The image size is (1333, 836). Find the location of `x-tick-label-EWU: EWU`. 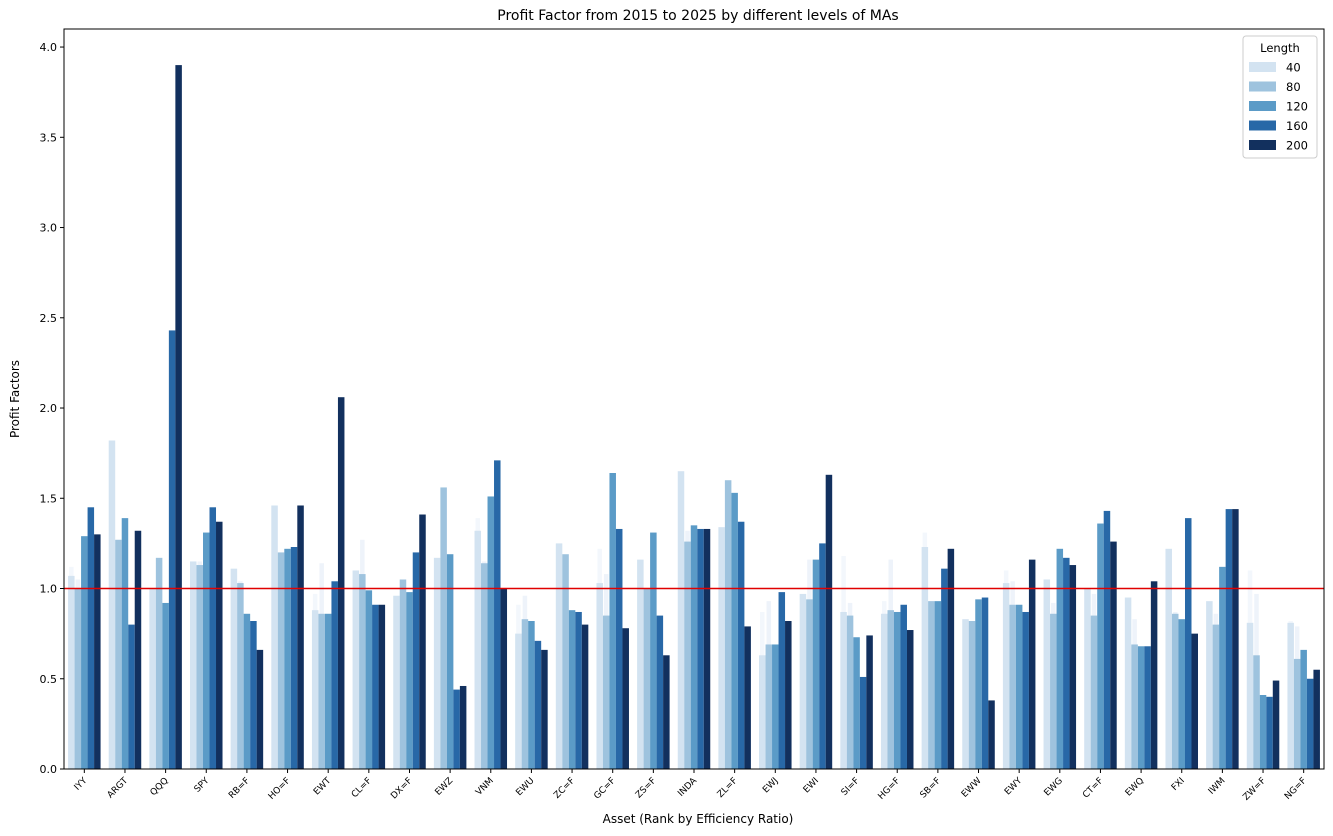

x-tick-label-EWU: EWU is located at coordinates (525, 787).